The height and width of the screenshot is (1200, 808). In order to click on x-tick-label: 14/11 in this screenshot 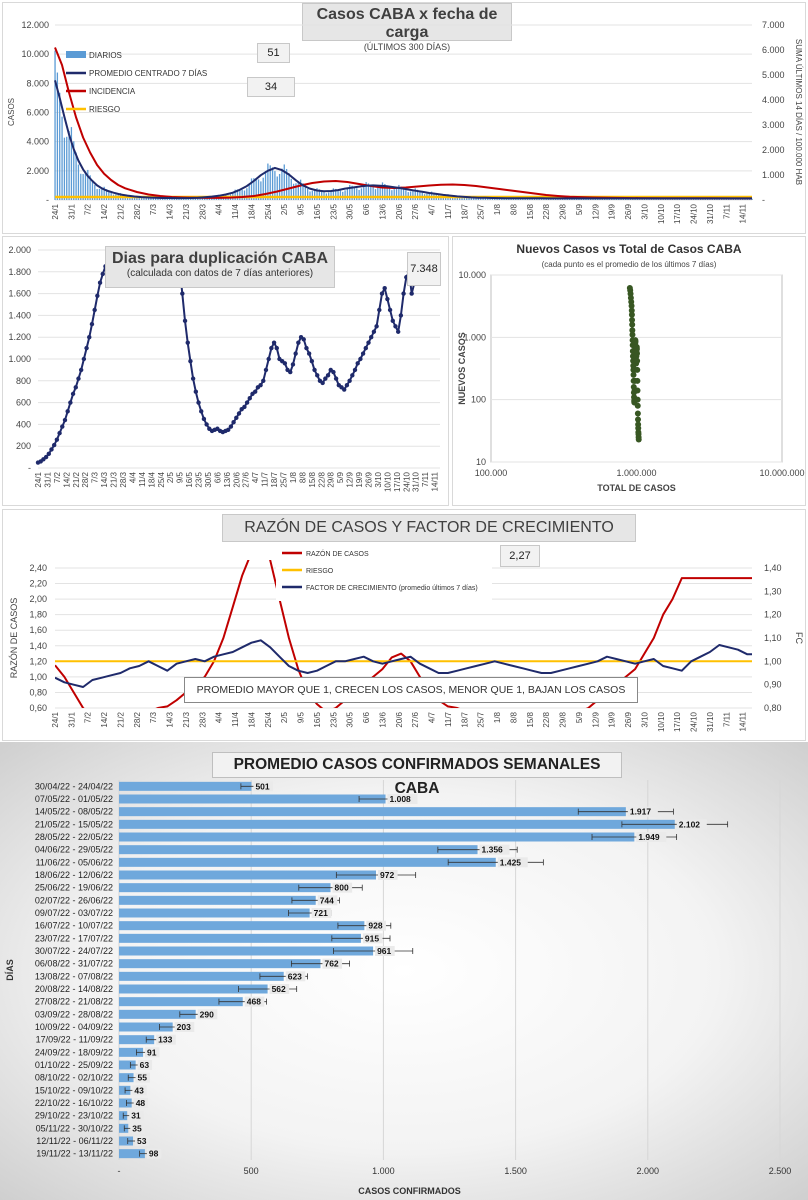, I will do `click(743, 721)`.